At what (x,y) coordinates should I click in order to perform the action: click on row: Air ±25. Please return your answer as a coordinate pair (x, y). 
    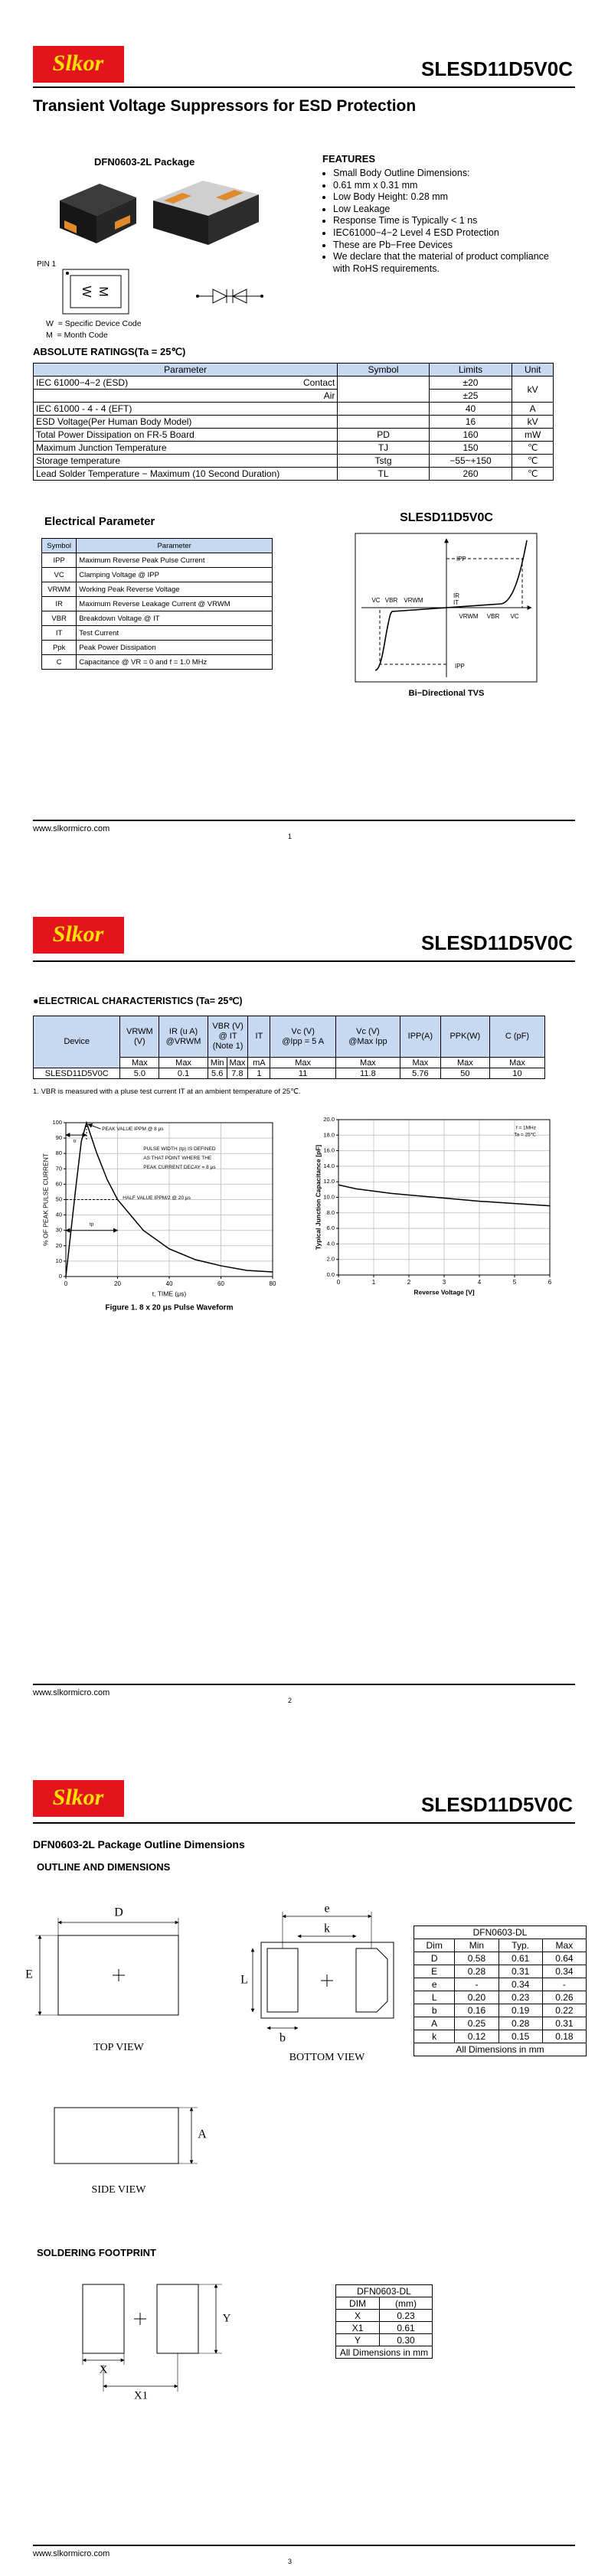
    Looking at the image, I should click on (293, 396).